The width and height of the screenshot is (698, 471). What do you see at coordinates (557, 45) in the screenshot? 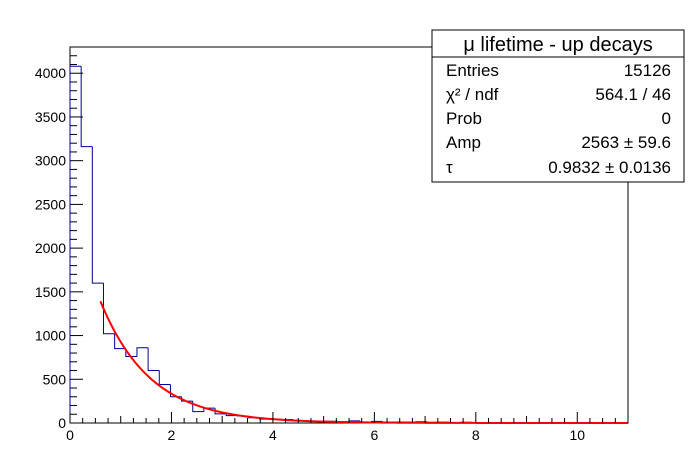
I see `stats-title: μ lifetime - up decays` at bounding box center [557, 45].